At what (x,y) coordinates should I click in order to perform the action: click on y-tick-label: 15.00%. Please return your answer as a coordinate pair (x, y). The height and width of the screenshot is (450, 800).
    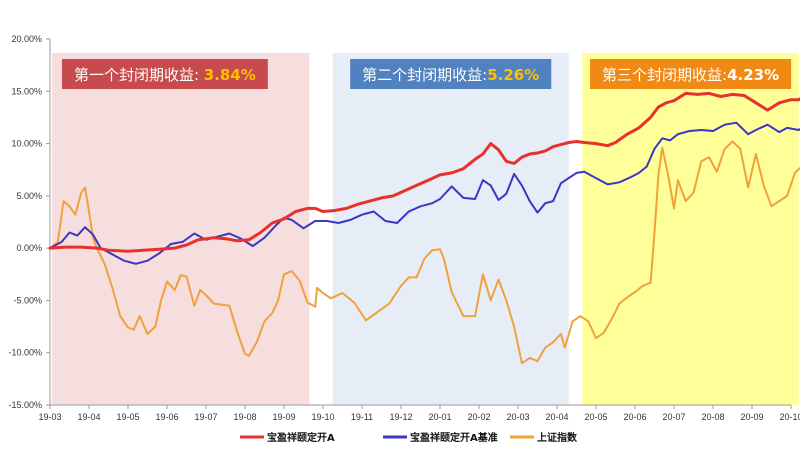
    Looking at the image, I should click on (26, 91).